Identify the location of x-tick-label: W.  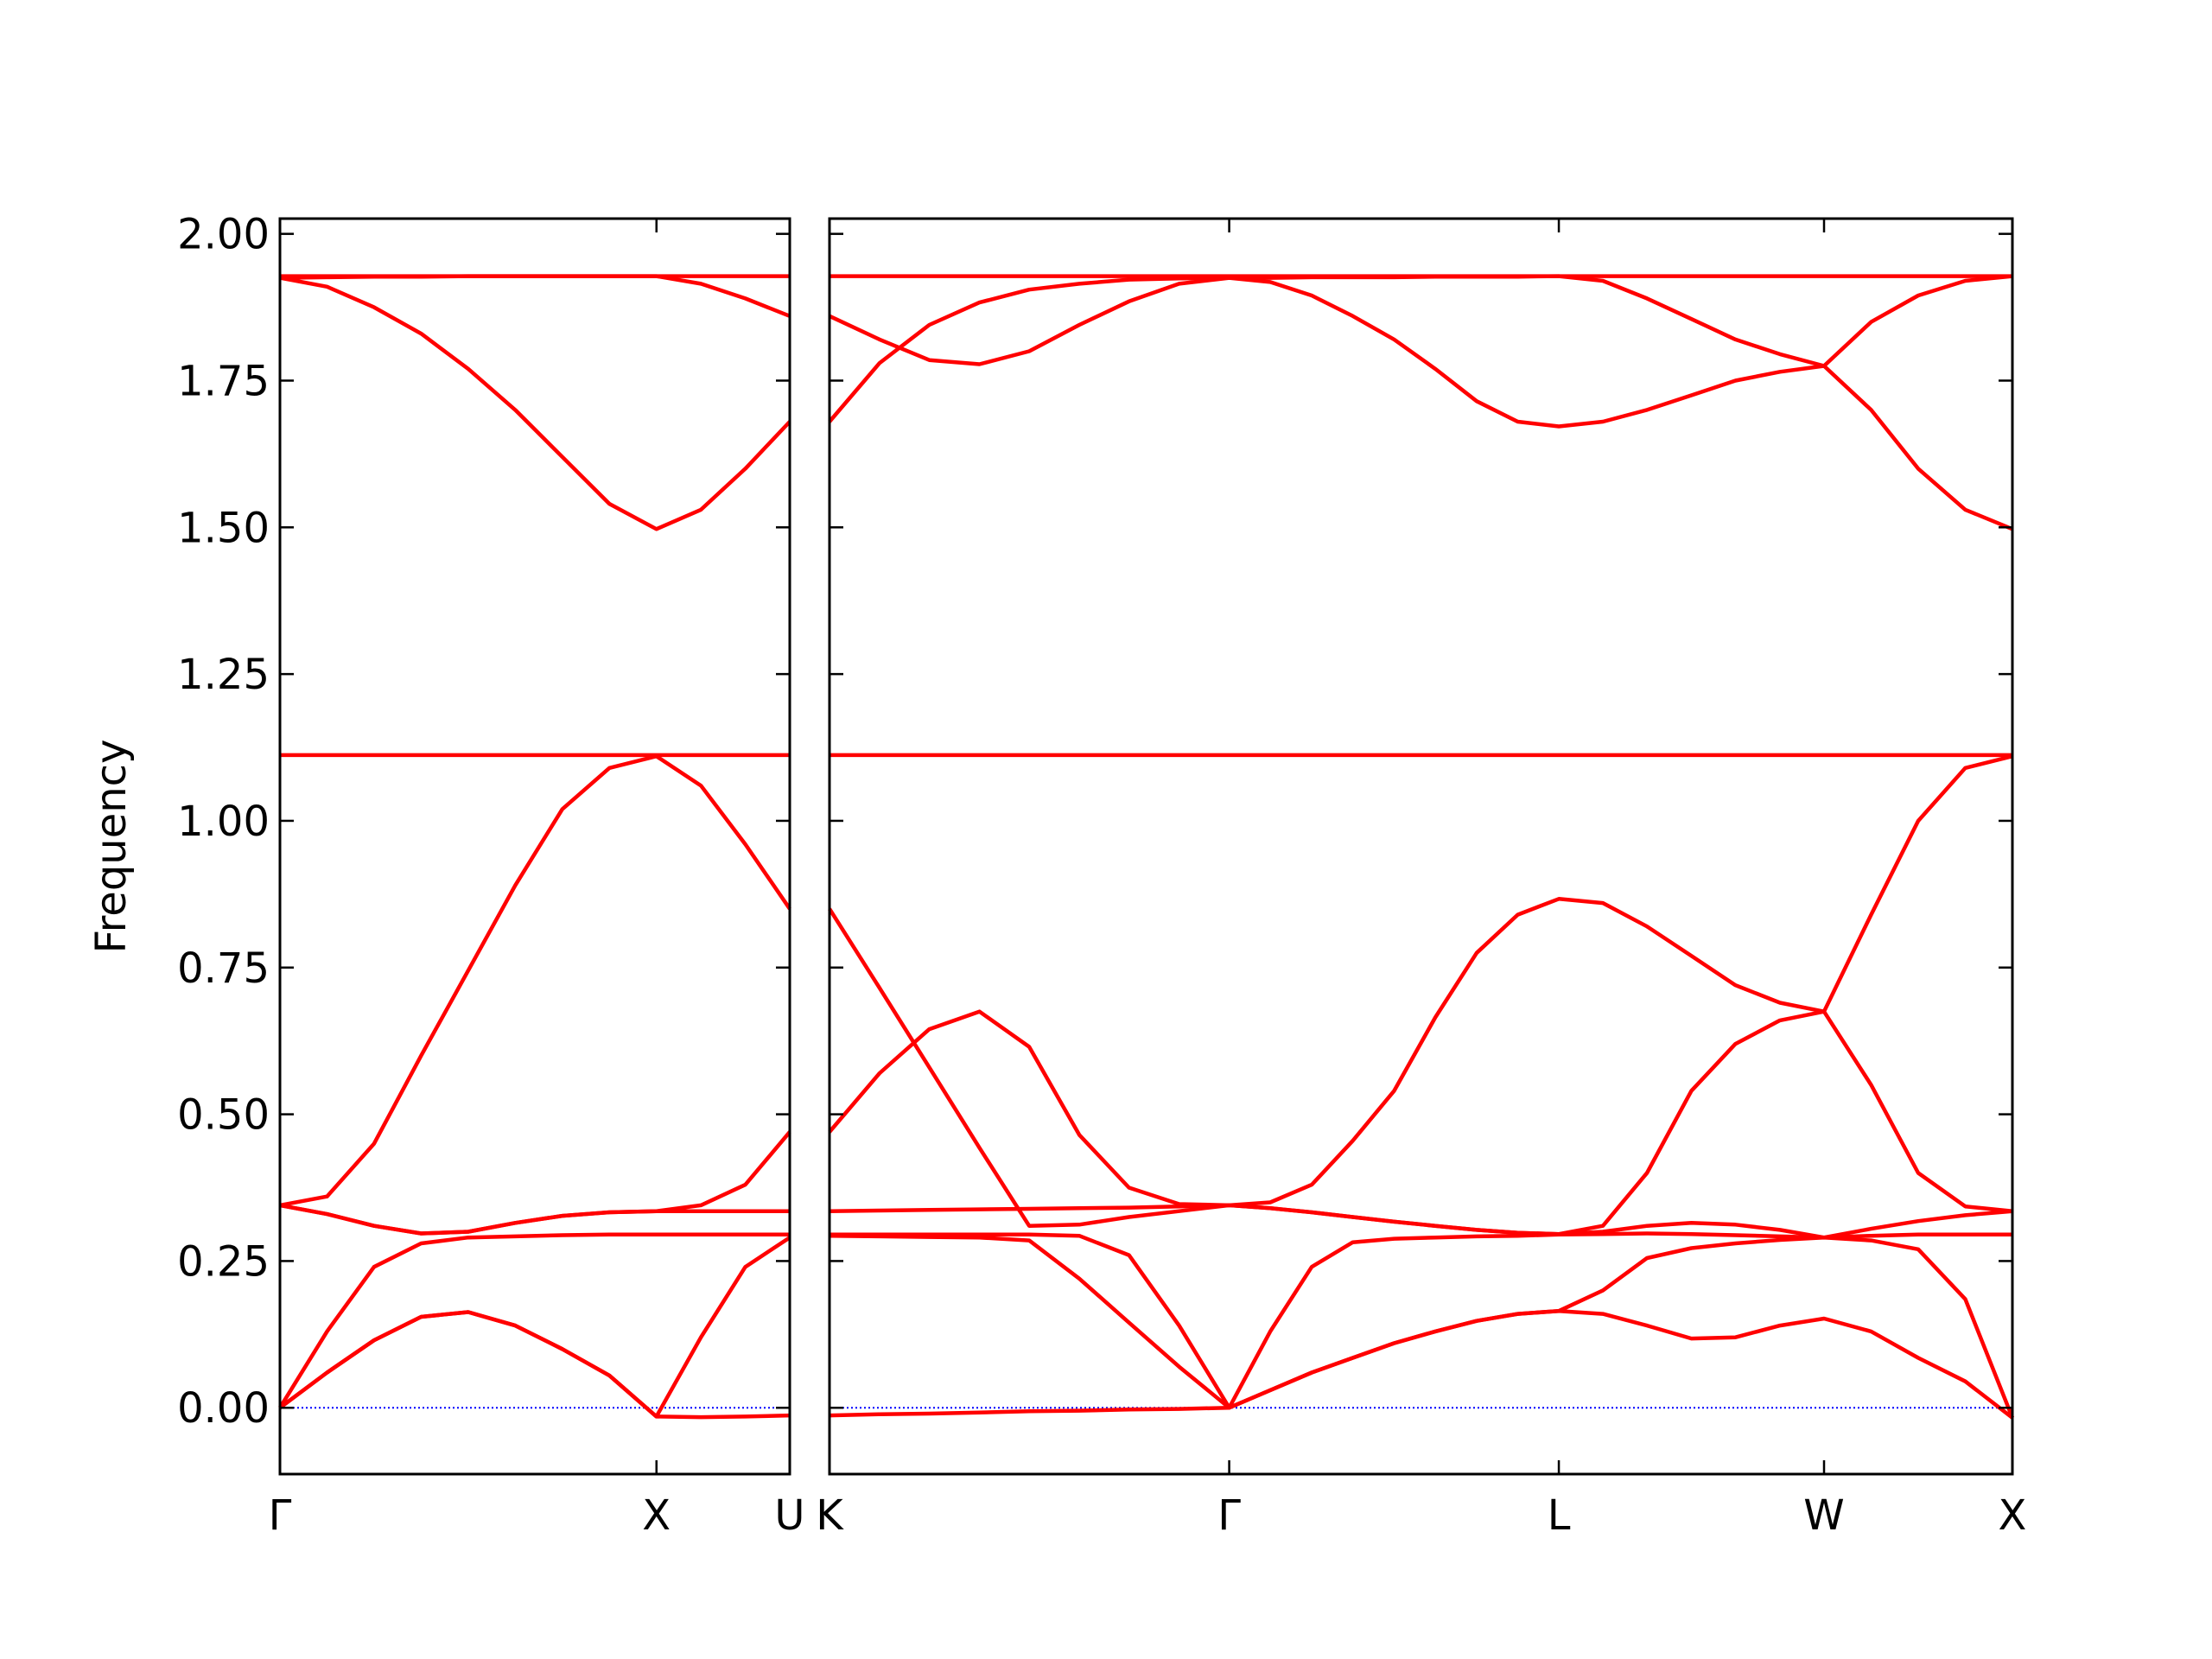
(1823, 1515).